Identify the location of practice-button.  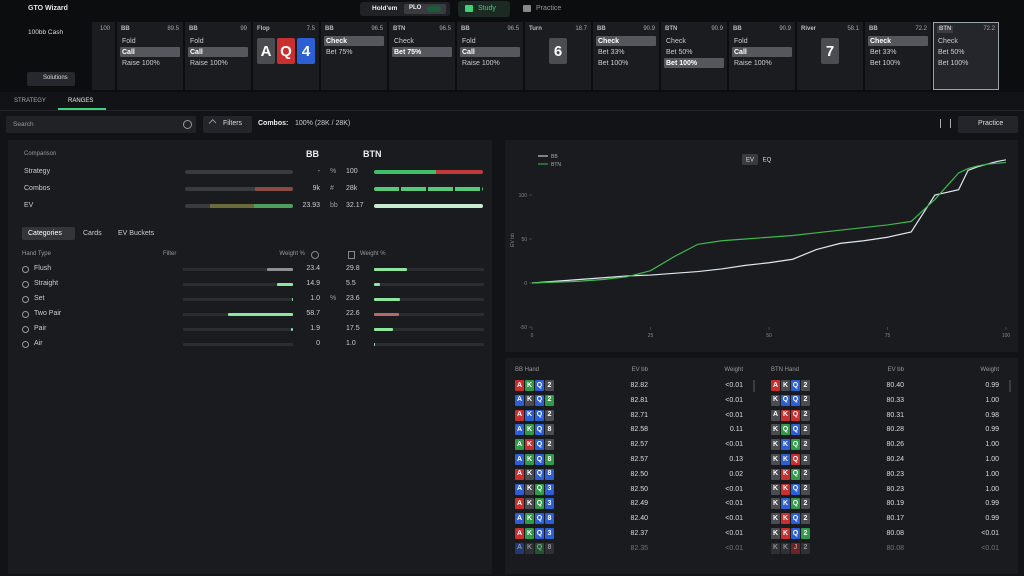
(988, 124).